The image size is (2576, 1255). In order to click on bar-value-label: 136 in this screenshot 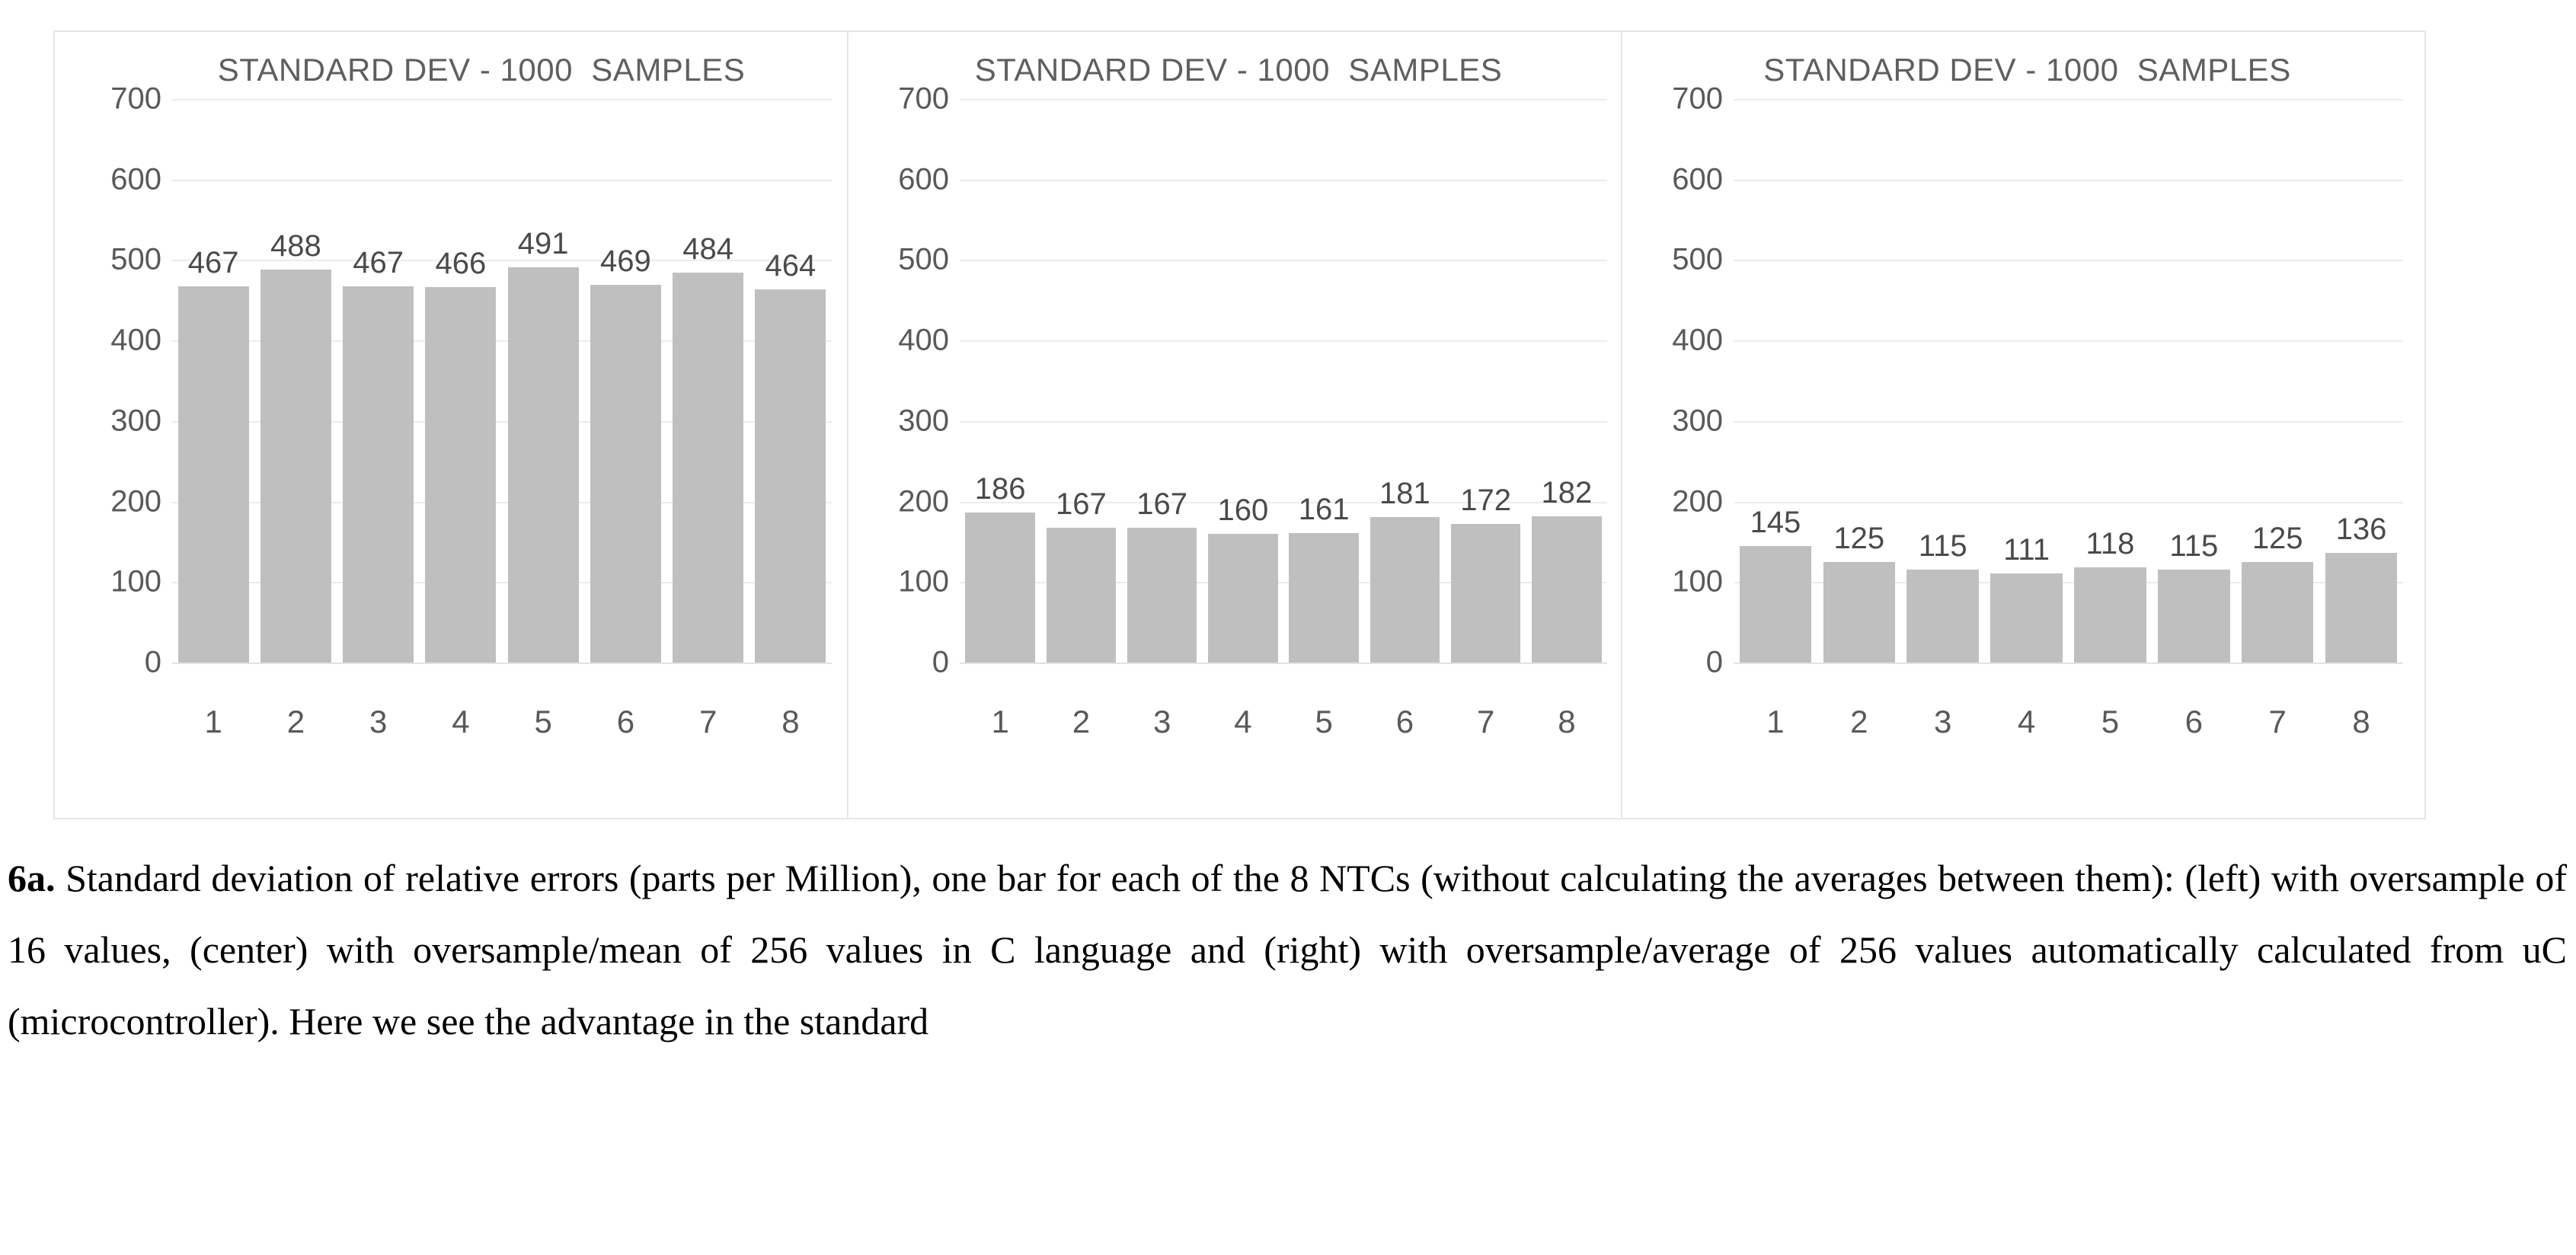, I will do `click(2361, 530)`.